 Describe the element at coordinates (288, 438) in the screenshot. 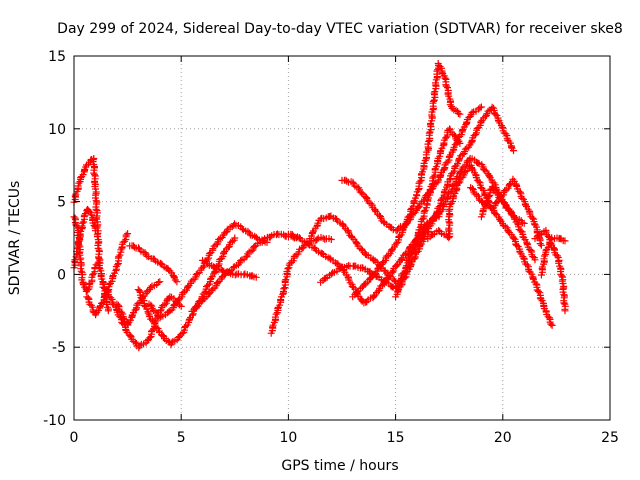

I see `x-tick-label: 10` at that location.